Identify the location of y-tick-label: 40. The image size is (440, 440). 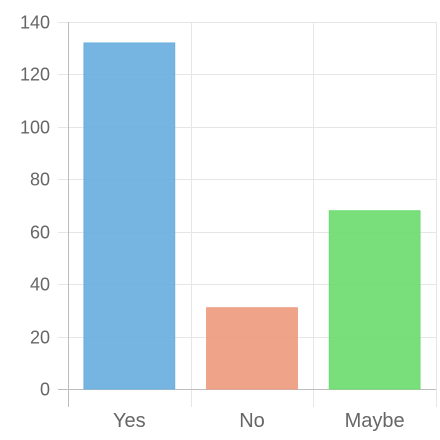
(40, 285).